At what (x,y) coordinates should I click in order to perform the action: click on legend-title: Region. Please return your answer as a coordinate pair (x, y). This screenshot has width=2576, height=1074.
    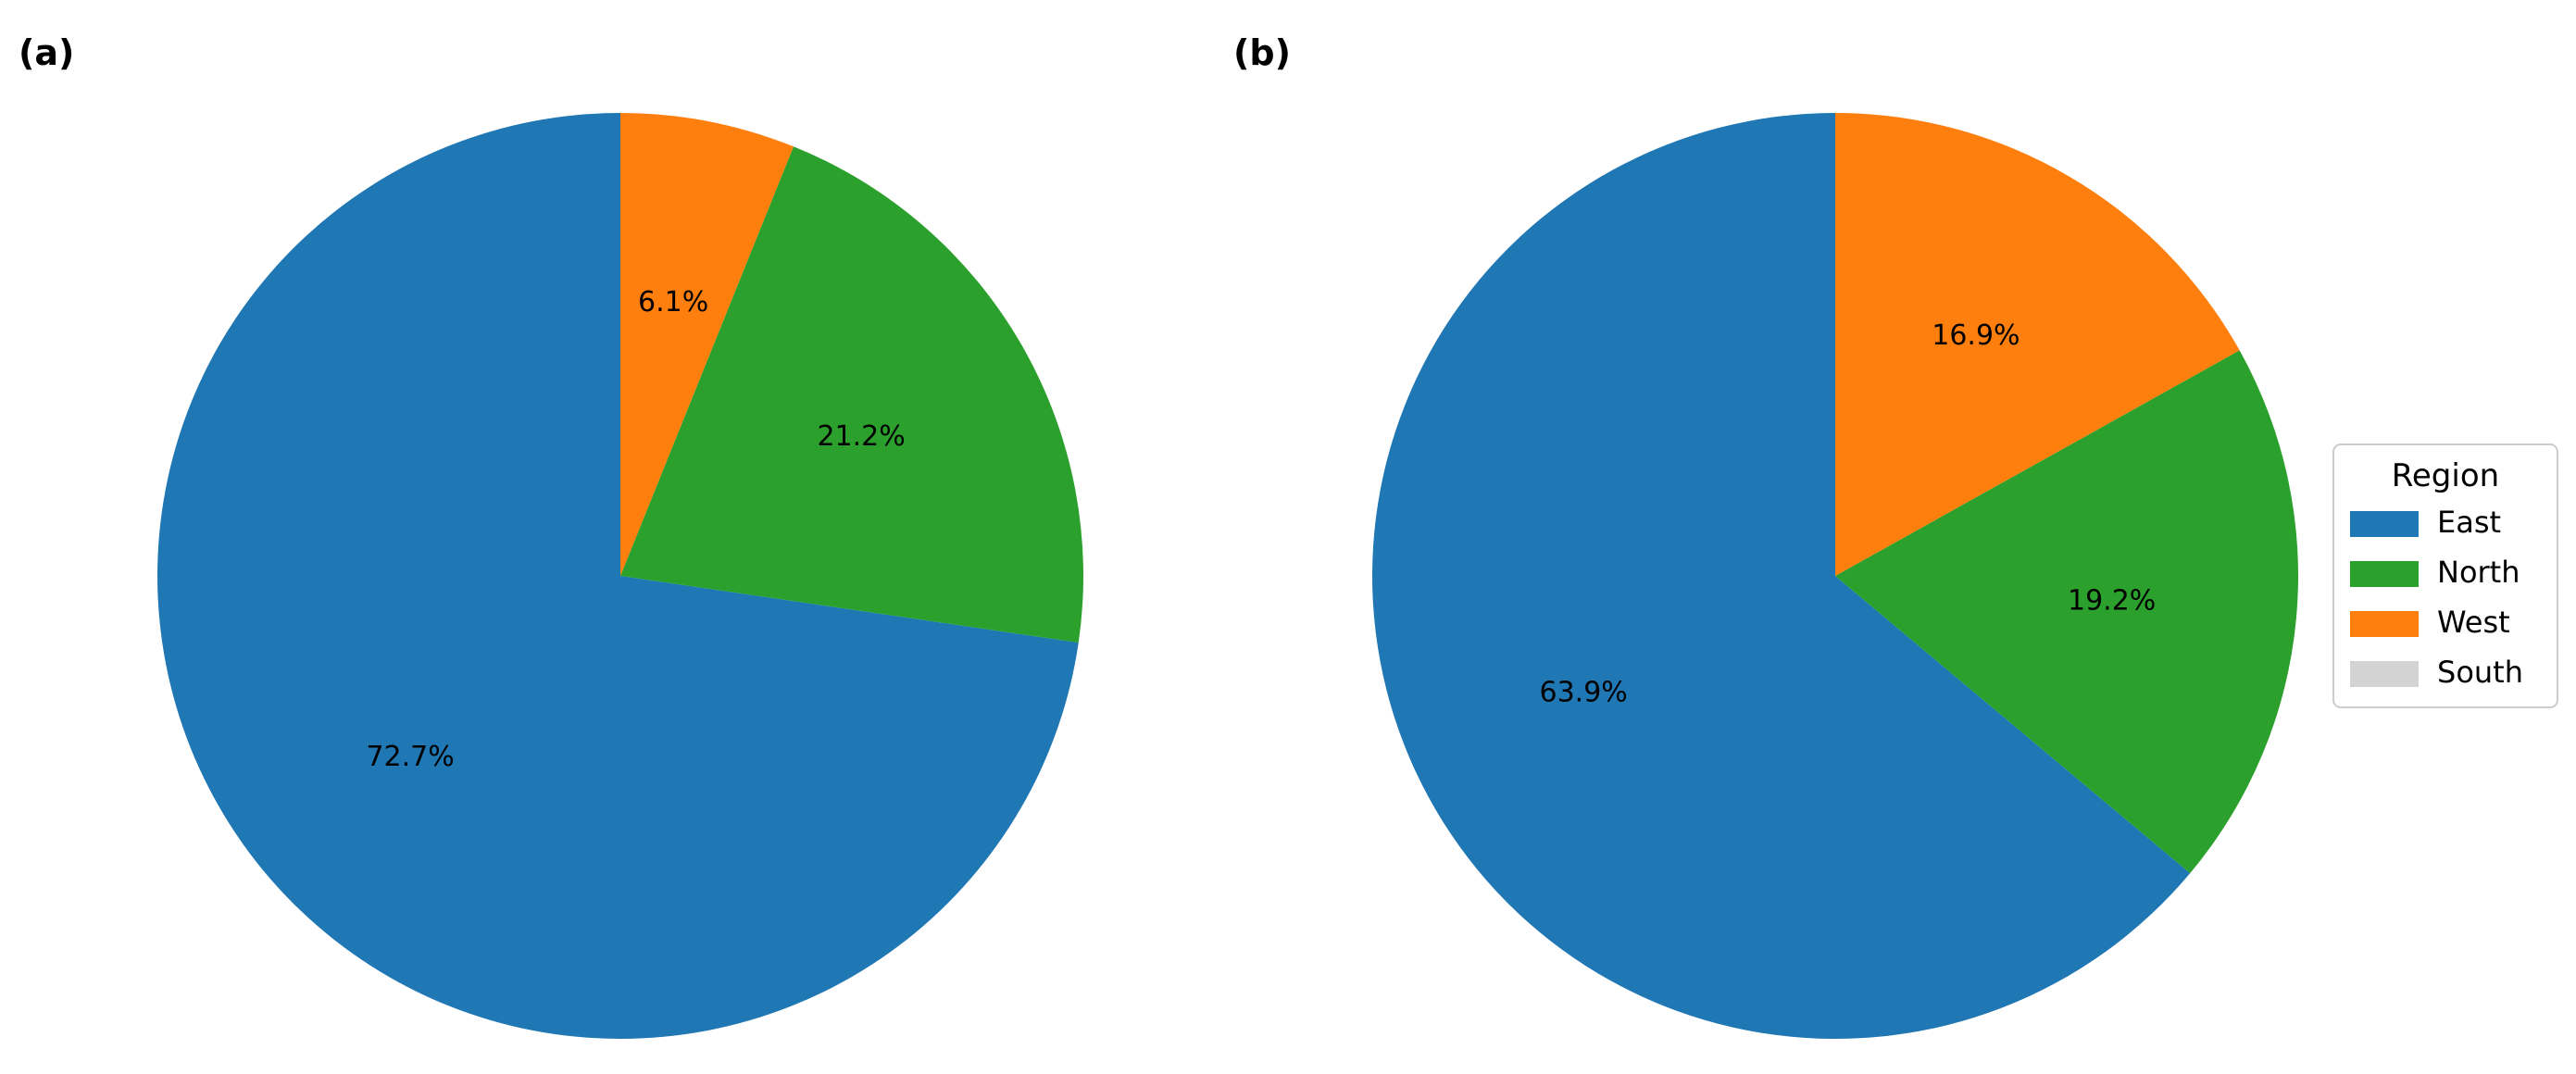
    Looking at the image, I should click on (2446, 476).